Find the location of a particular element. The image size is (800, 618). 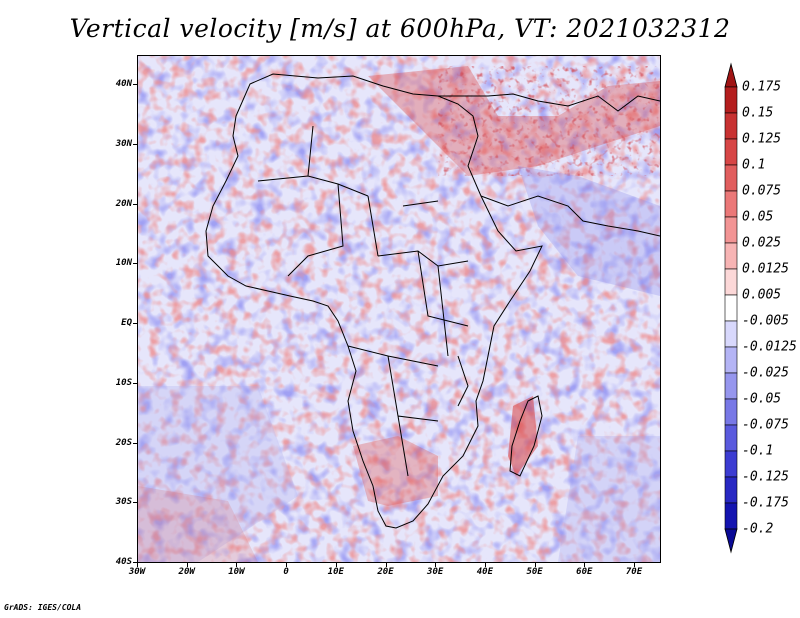

lat-label: 40N is located at coordinates (123, 84).